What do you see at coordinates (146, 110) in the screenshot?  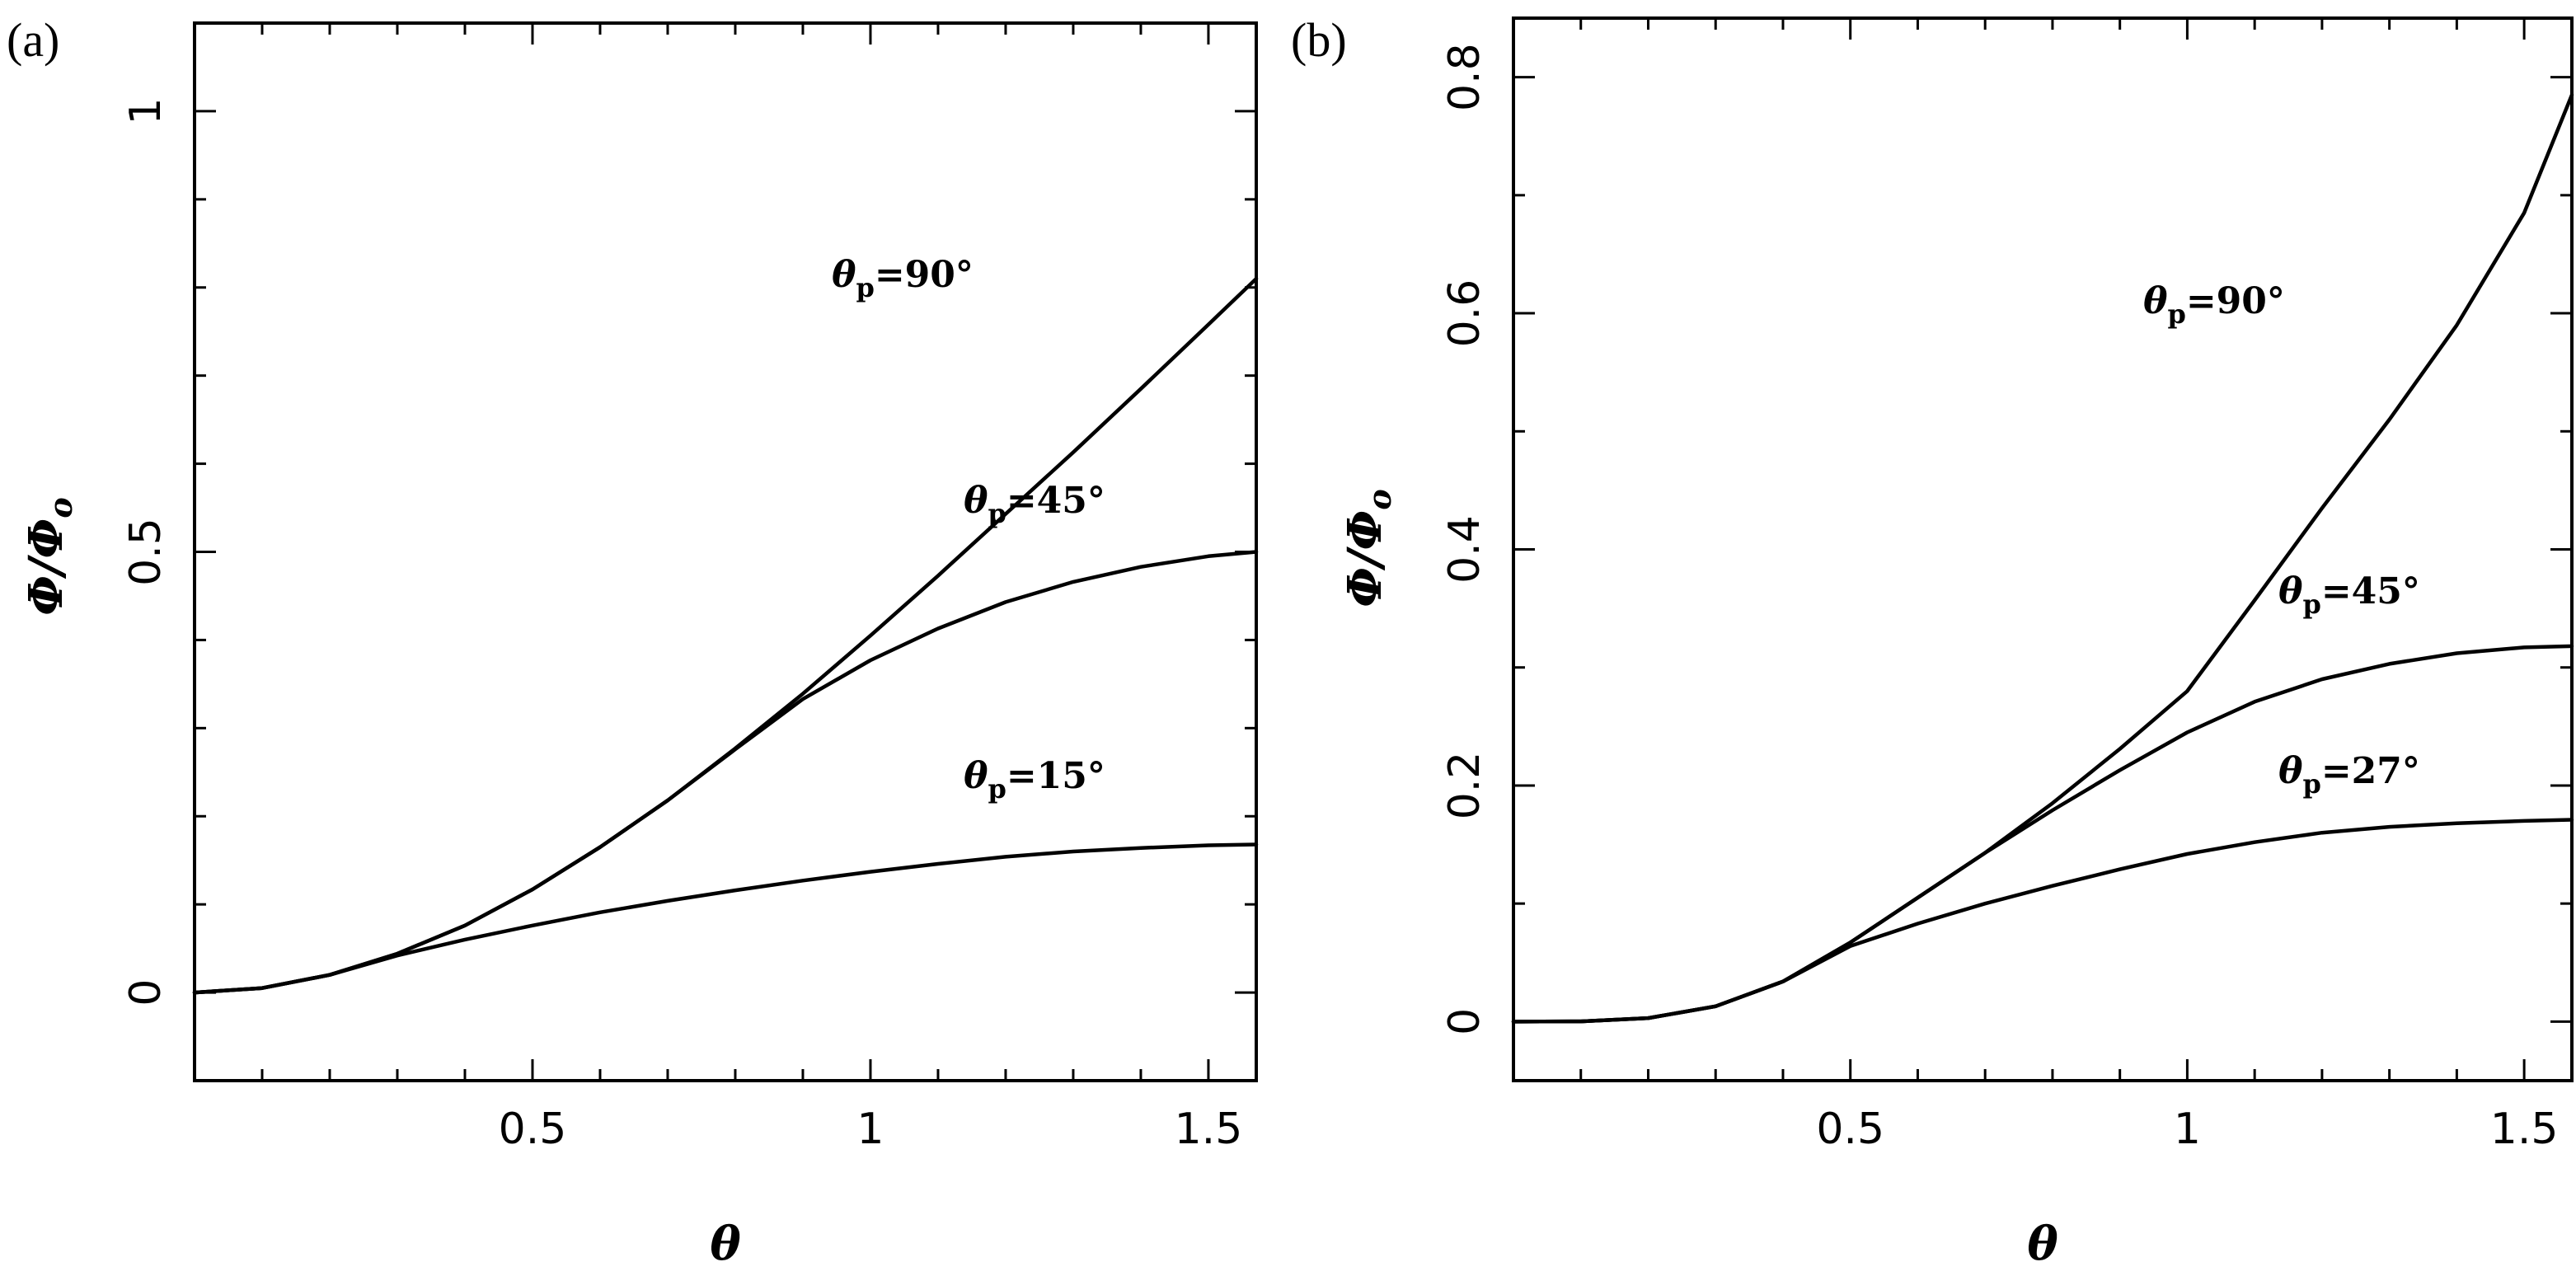 I see `y-tick-label: 1` at bounding box center [146, 110].